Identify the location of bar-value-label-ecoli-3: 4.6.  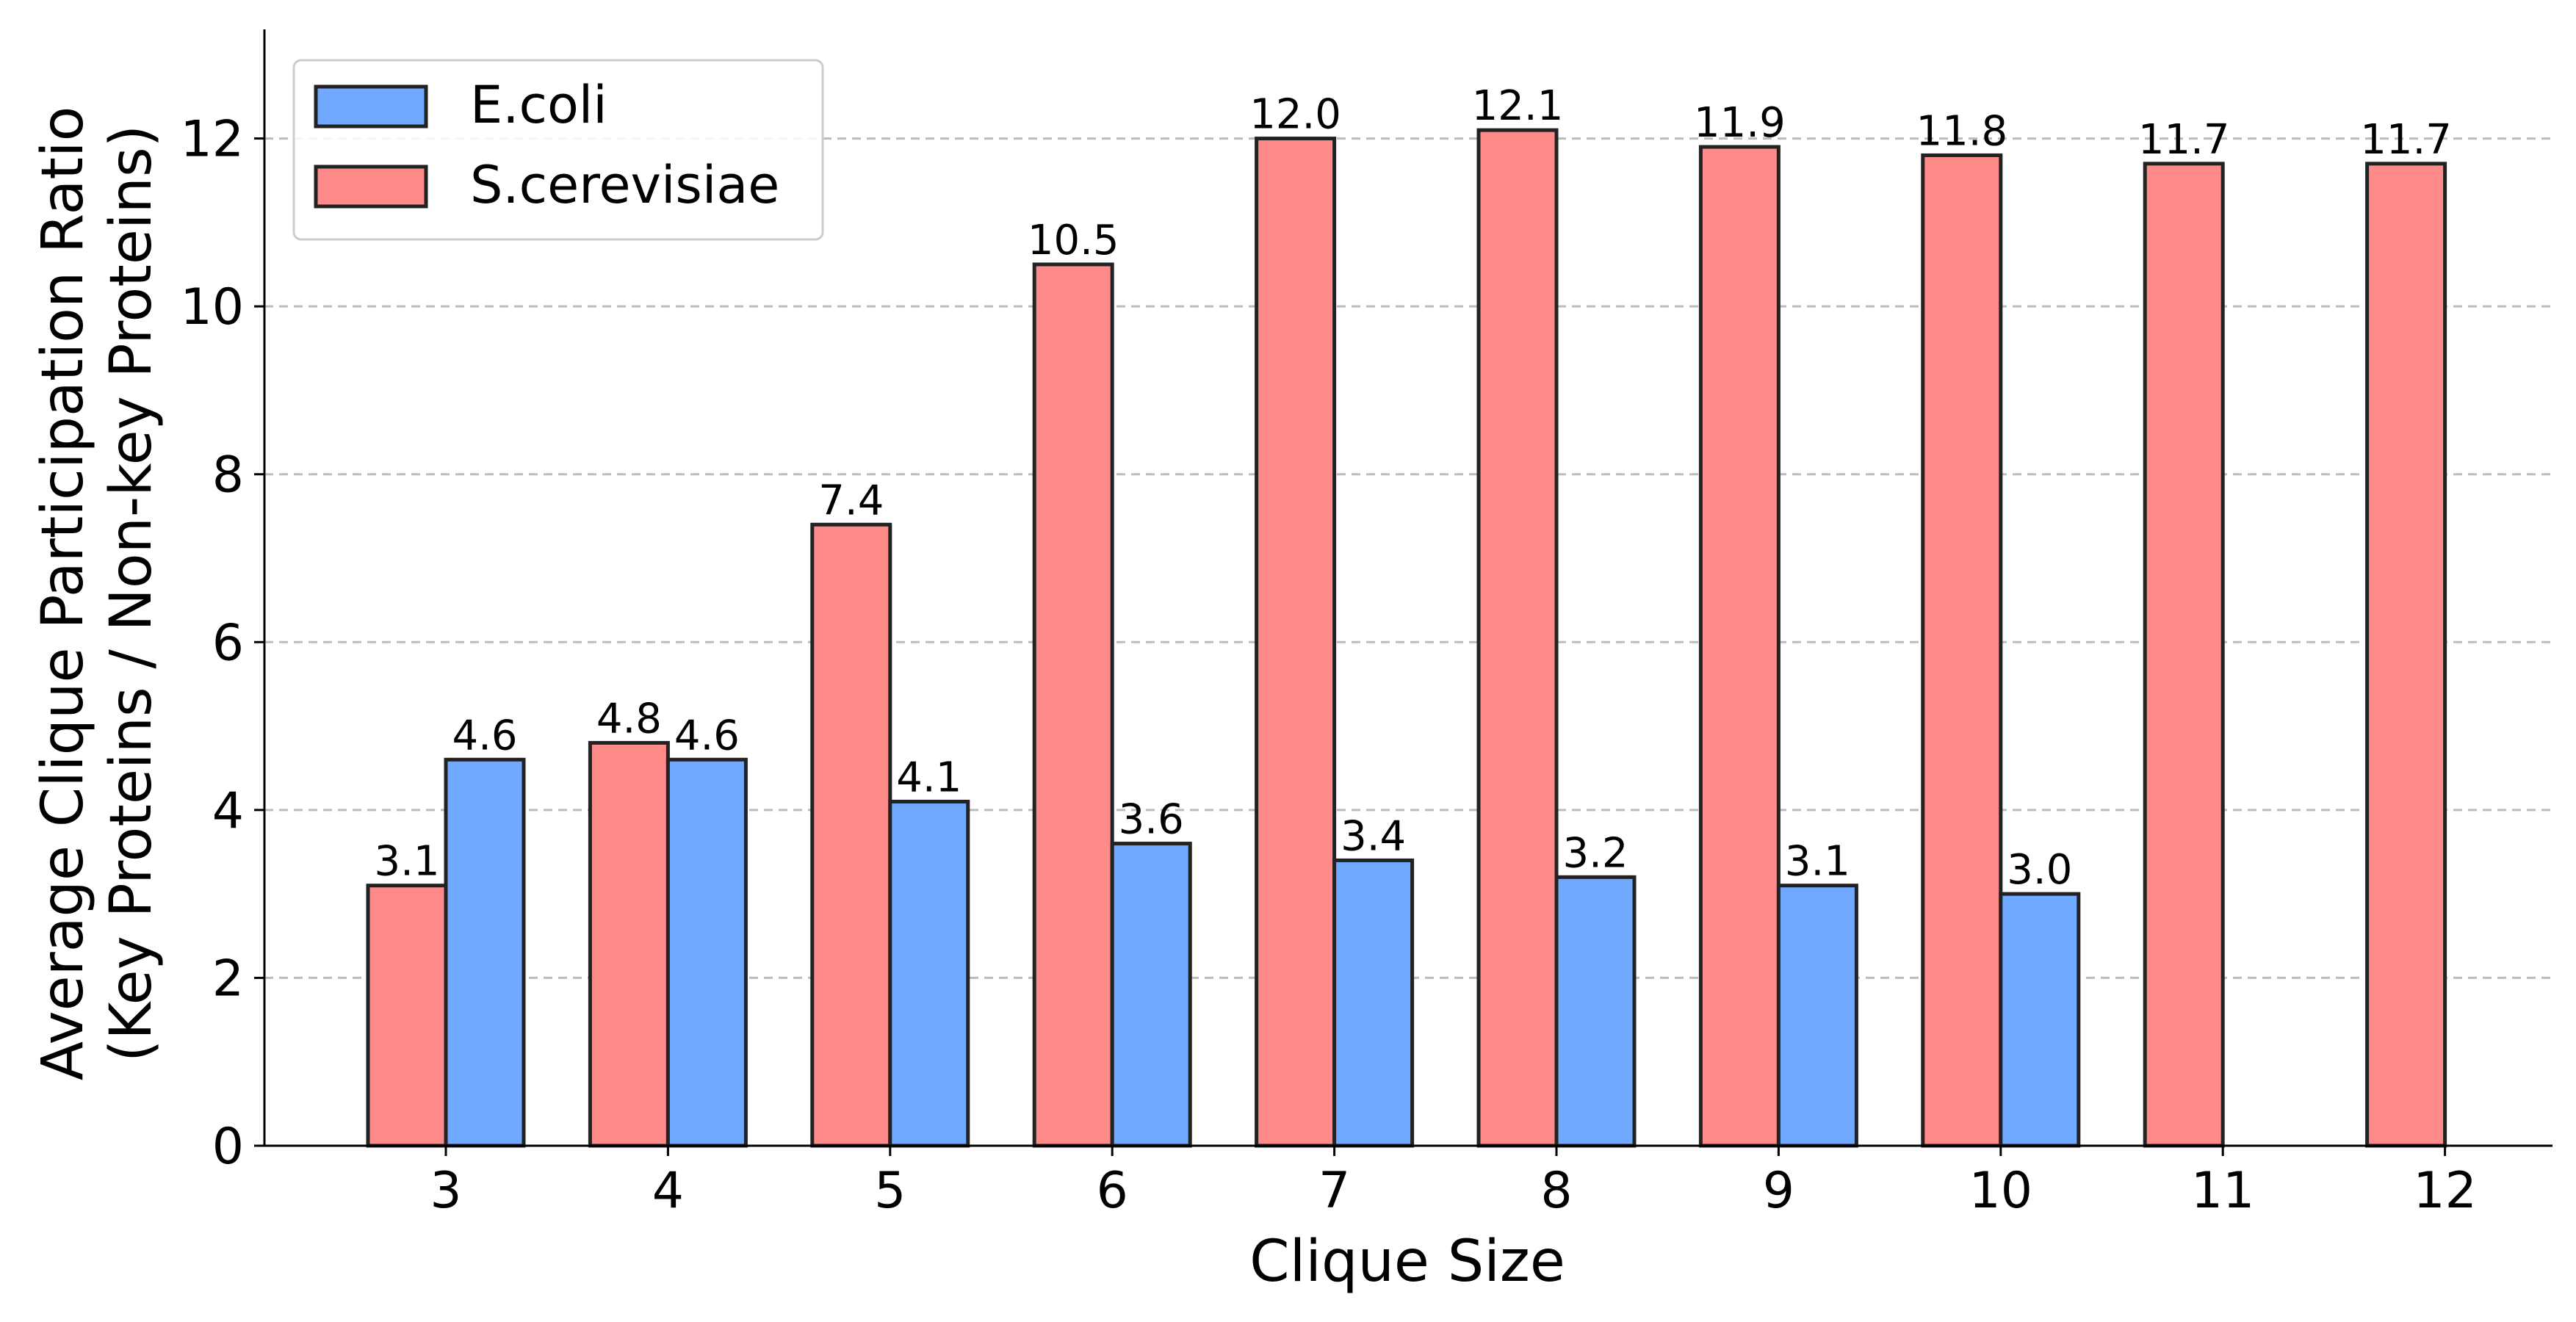
(485, 735).